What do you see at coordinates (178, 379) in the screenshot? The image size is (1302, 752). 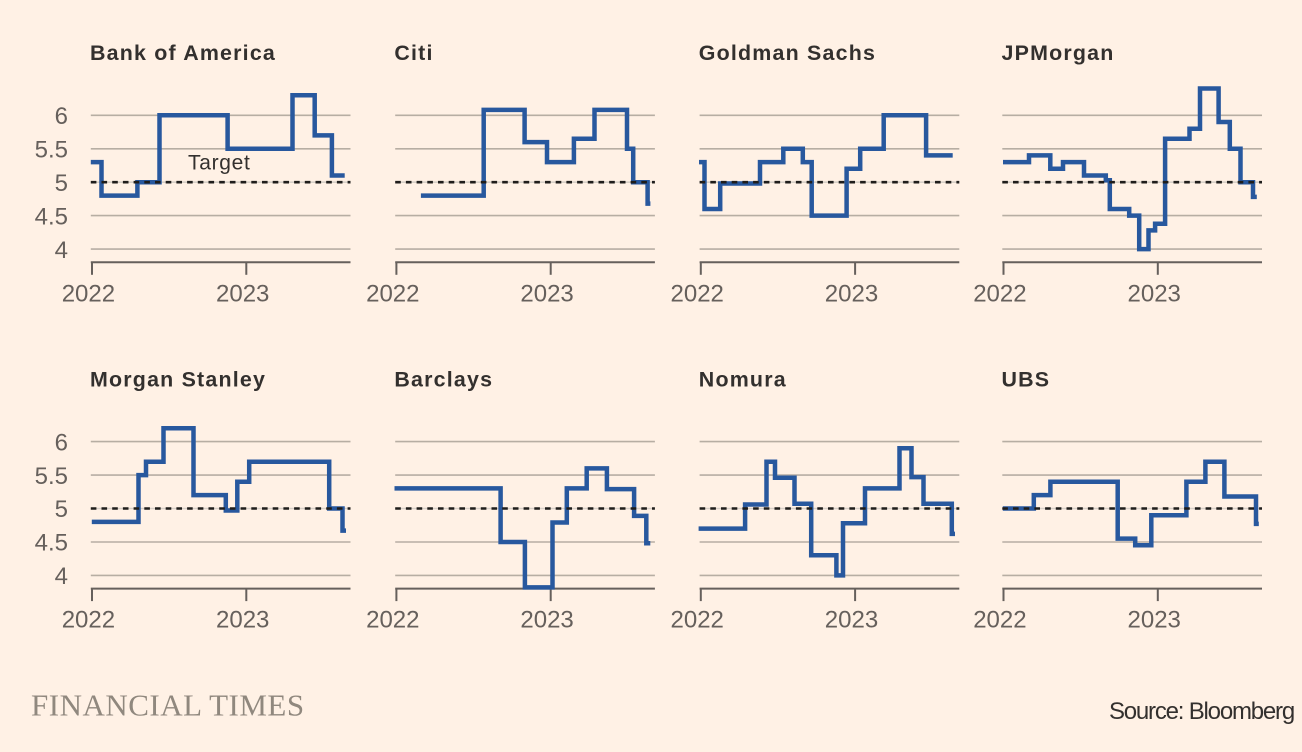 I see `svg-text: Morgan Stanley` at bounding box center [178, 379].